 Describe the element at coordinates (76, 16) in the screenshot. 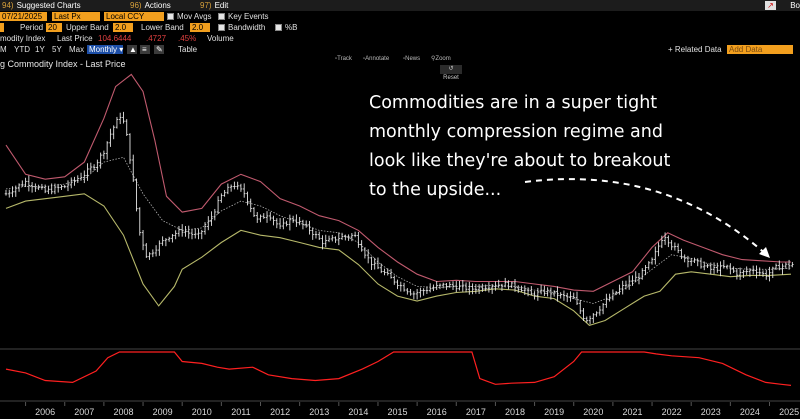

I see `price-field-select: Last Px` at that location.